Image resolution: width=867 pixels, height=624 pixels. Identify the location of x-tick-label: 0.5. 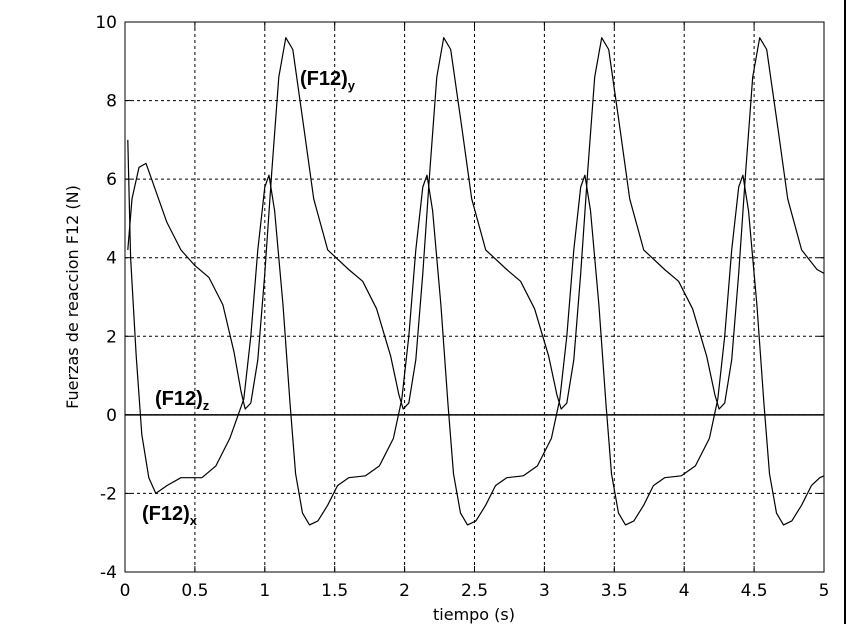
(194, 591).